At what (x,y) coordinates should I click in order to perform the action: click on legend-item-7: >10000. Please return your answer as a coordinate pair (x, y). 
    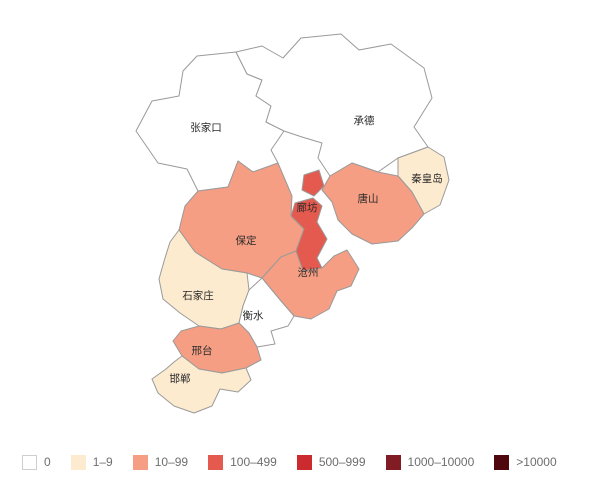
    Looking at the image, I should click on (525, 462).